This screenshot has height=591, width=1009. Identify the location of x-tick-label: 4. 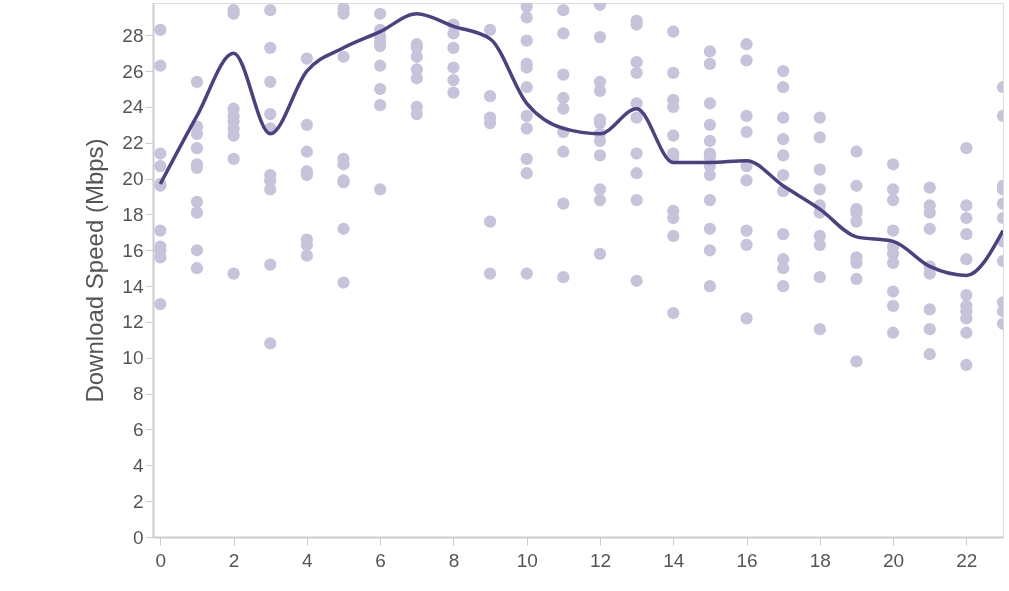
(308, 560).